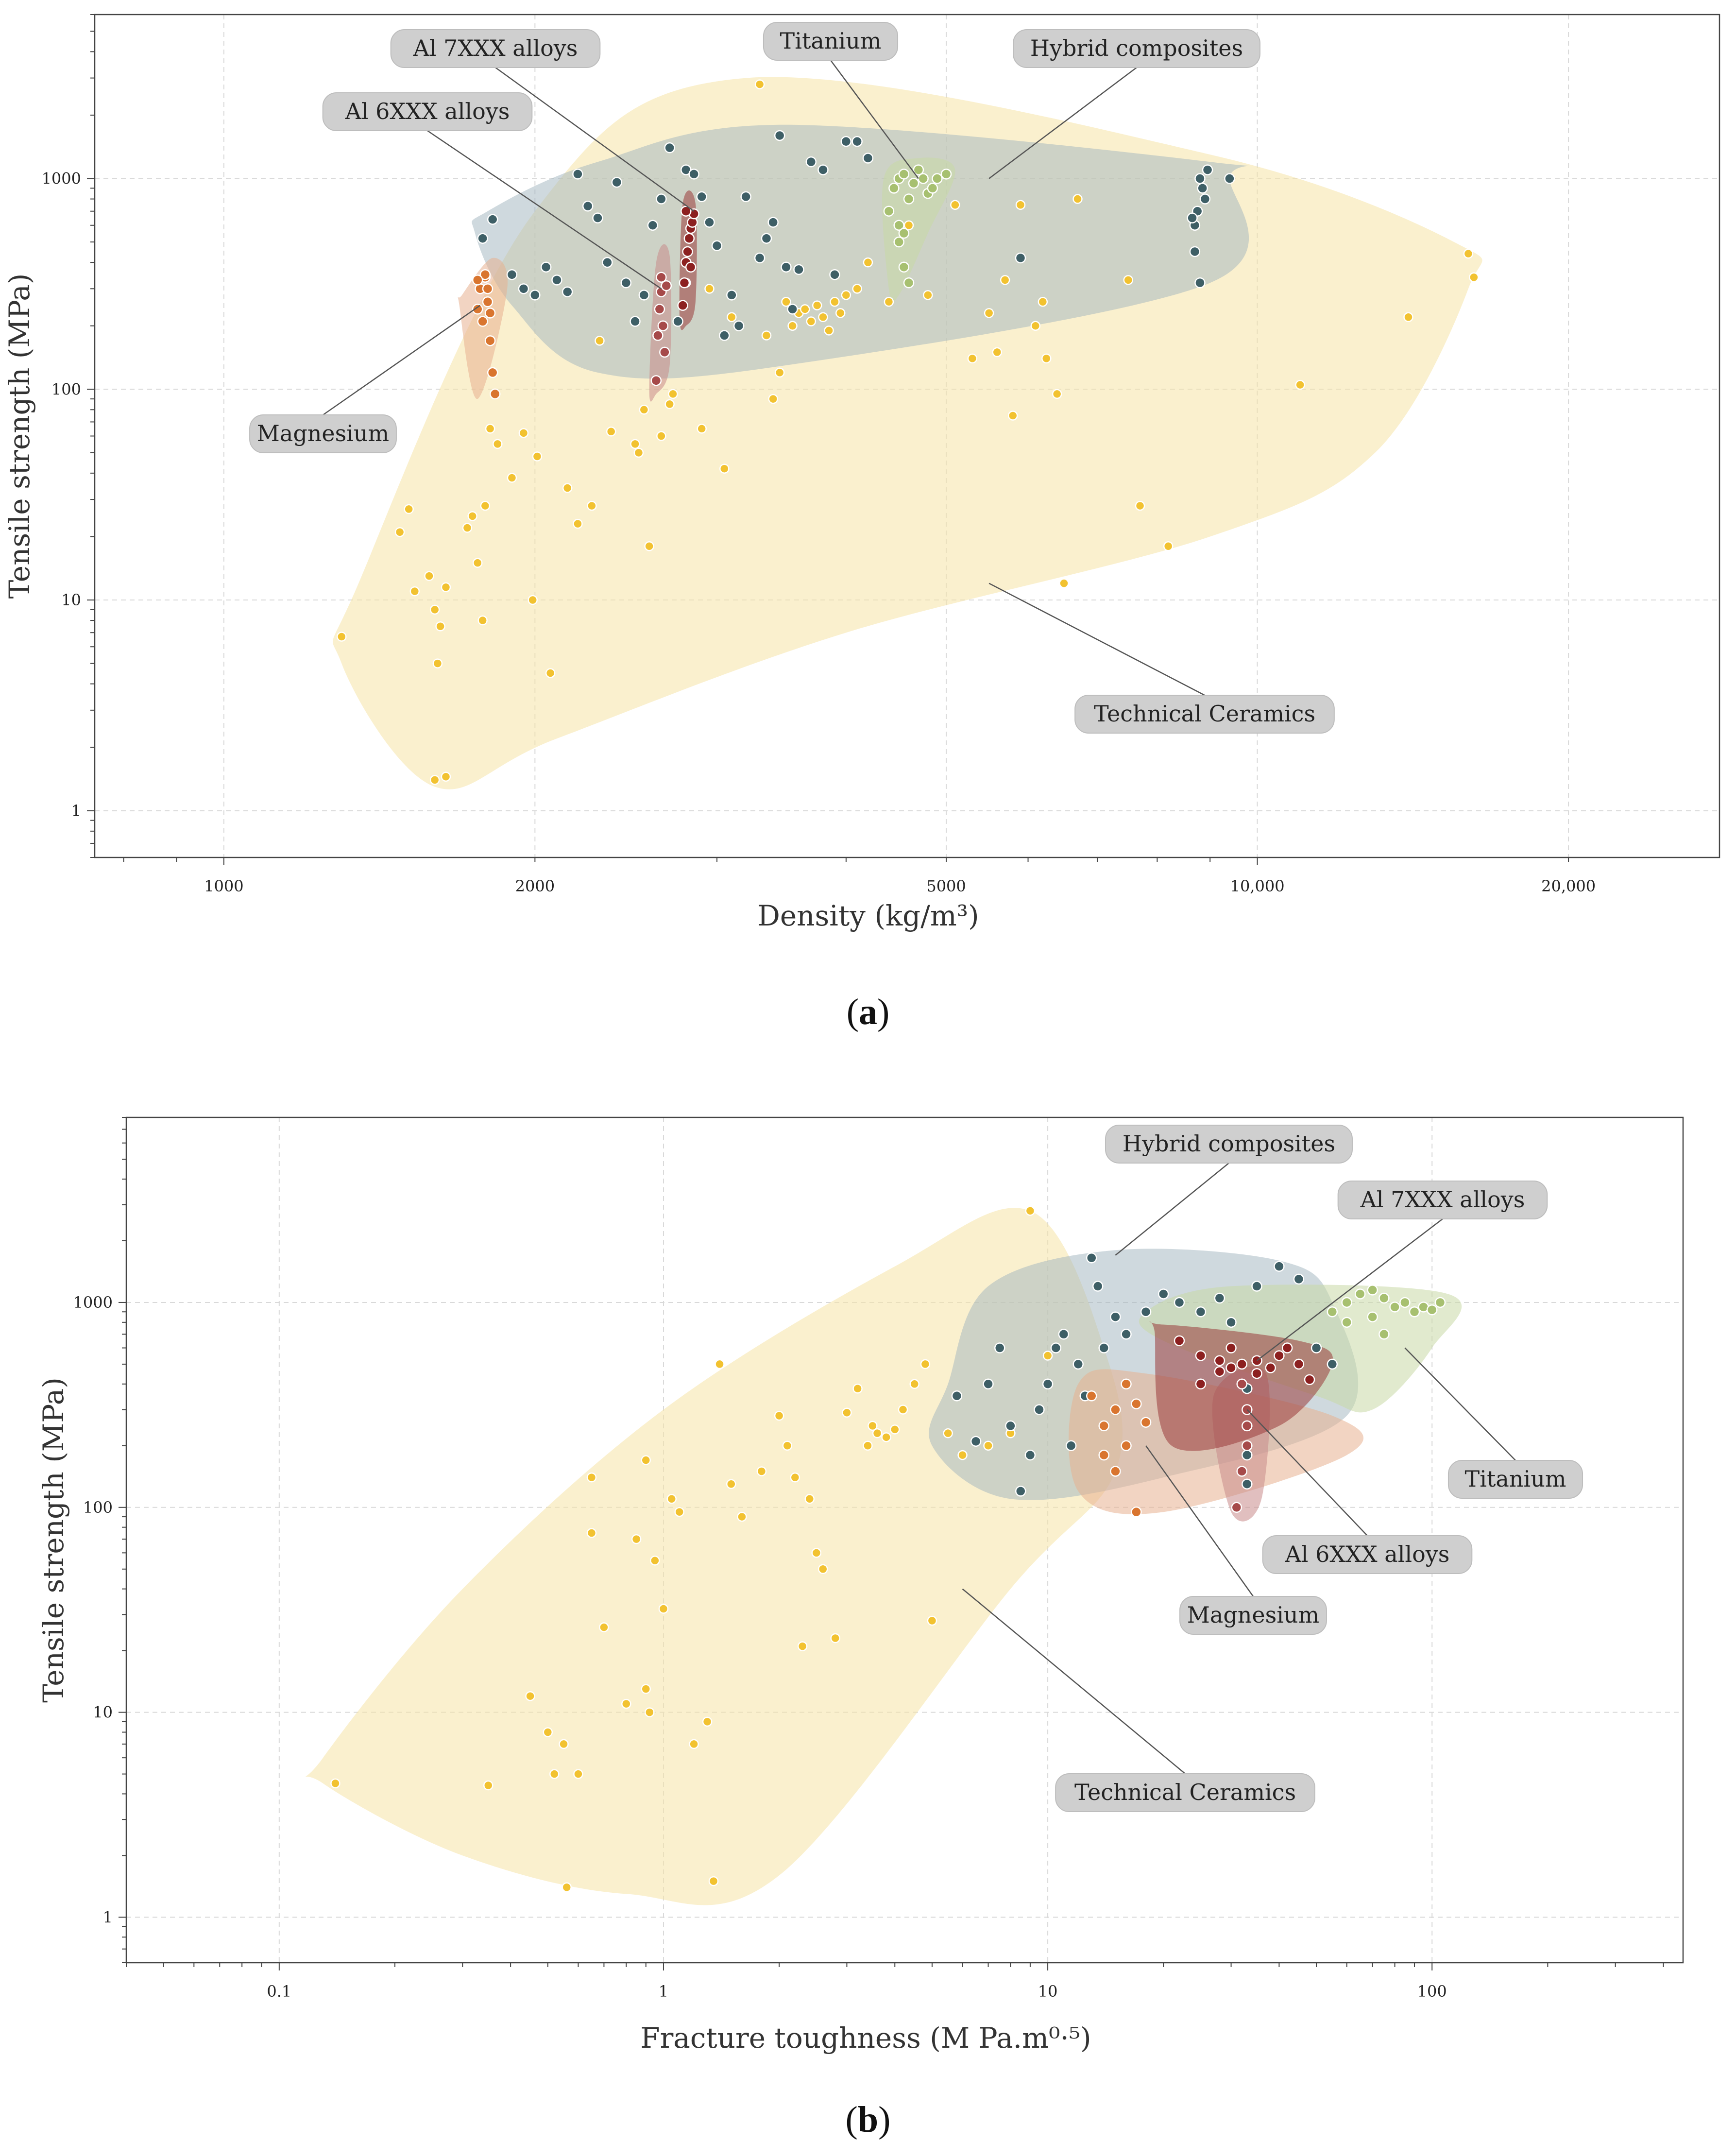 Image resolution: width=1736 pixels, height=2141 pixels. What do you see at coordinates (1515, 1479) in the screenshot?
I see `annotation-label: Titanium` at bounding box center [1515, 1479].